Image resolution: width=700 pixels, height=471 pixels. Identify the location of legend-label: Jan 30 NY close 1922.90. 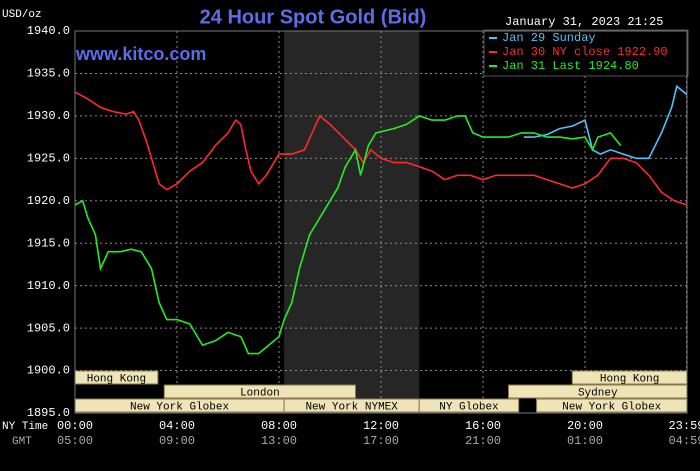
(585, 52).